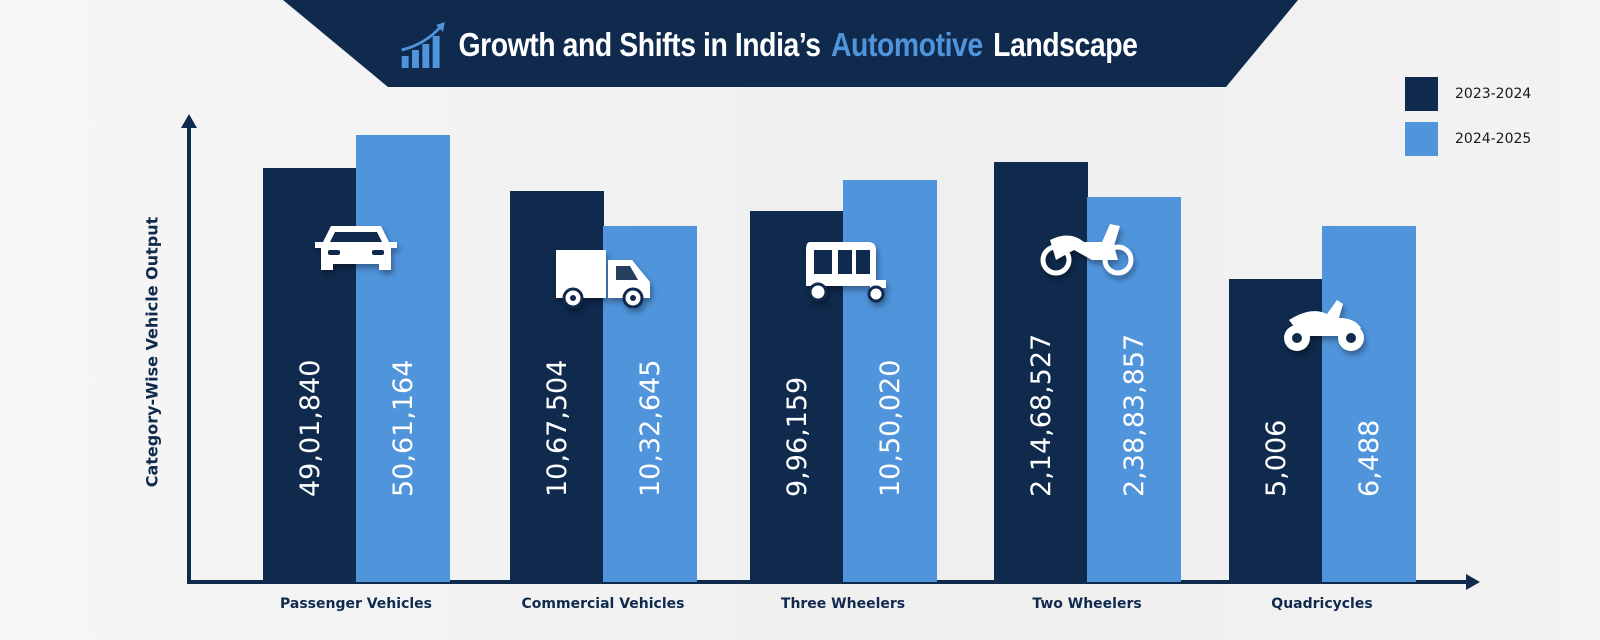 Image resolution: width=1600 pixels, height=640 pixels. I want to click on category-label: Three Wheelers, so click(843, 604).